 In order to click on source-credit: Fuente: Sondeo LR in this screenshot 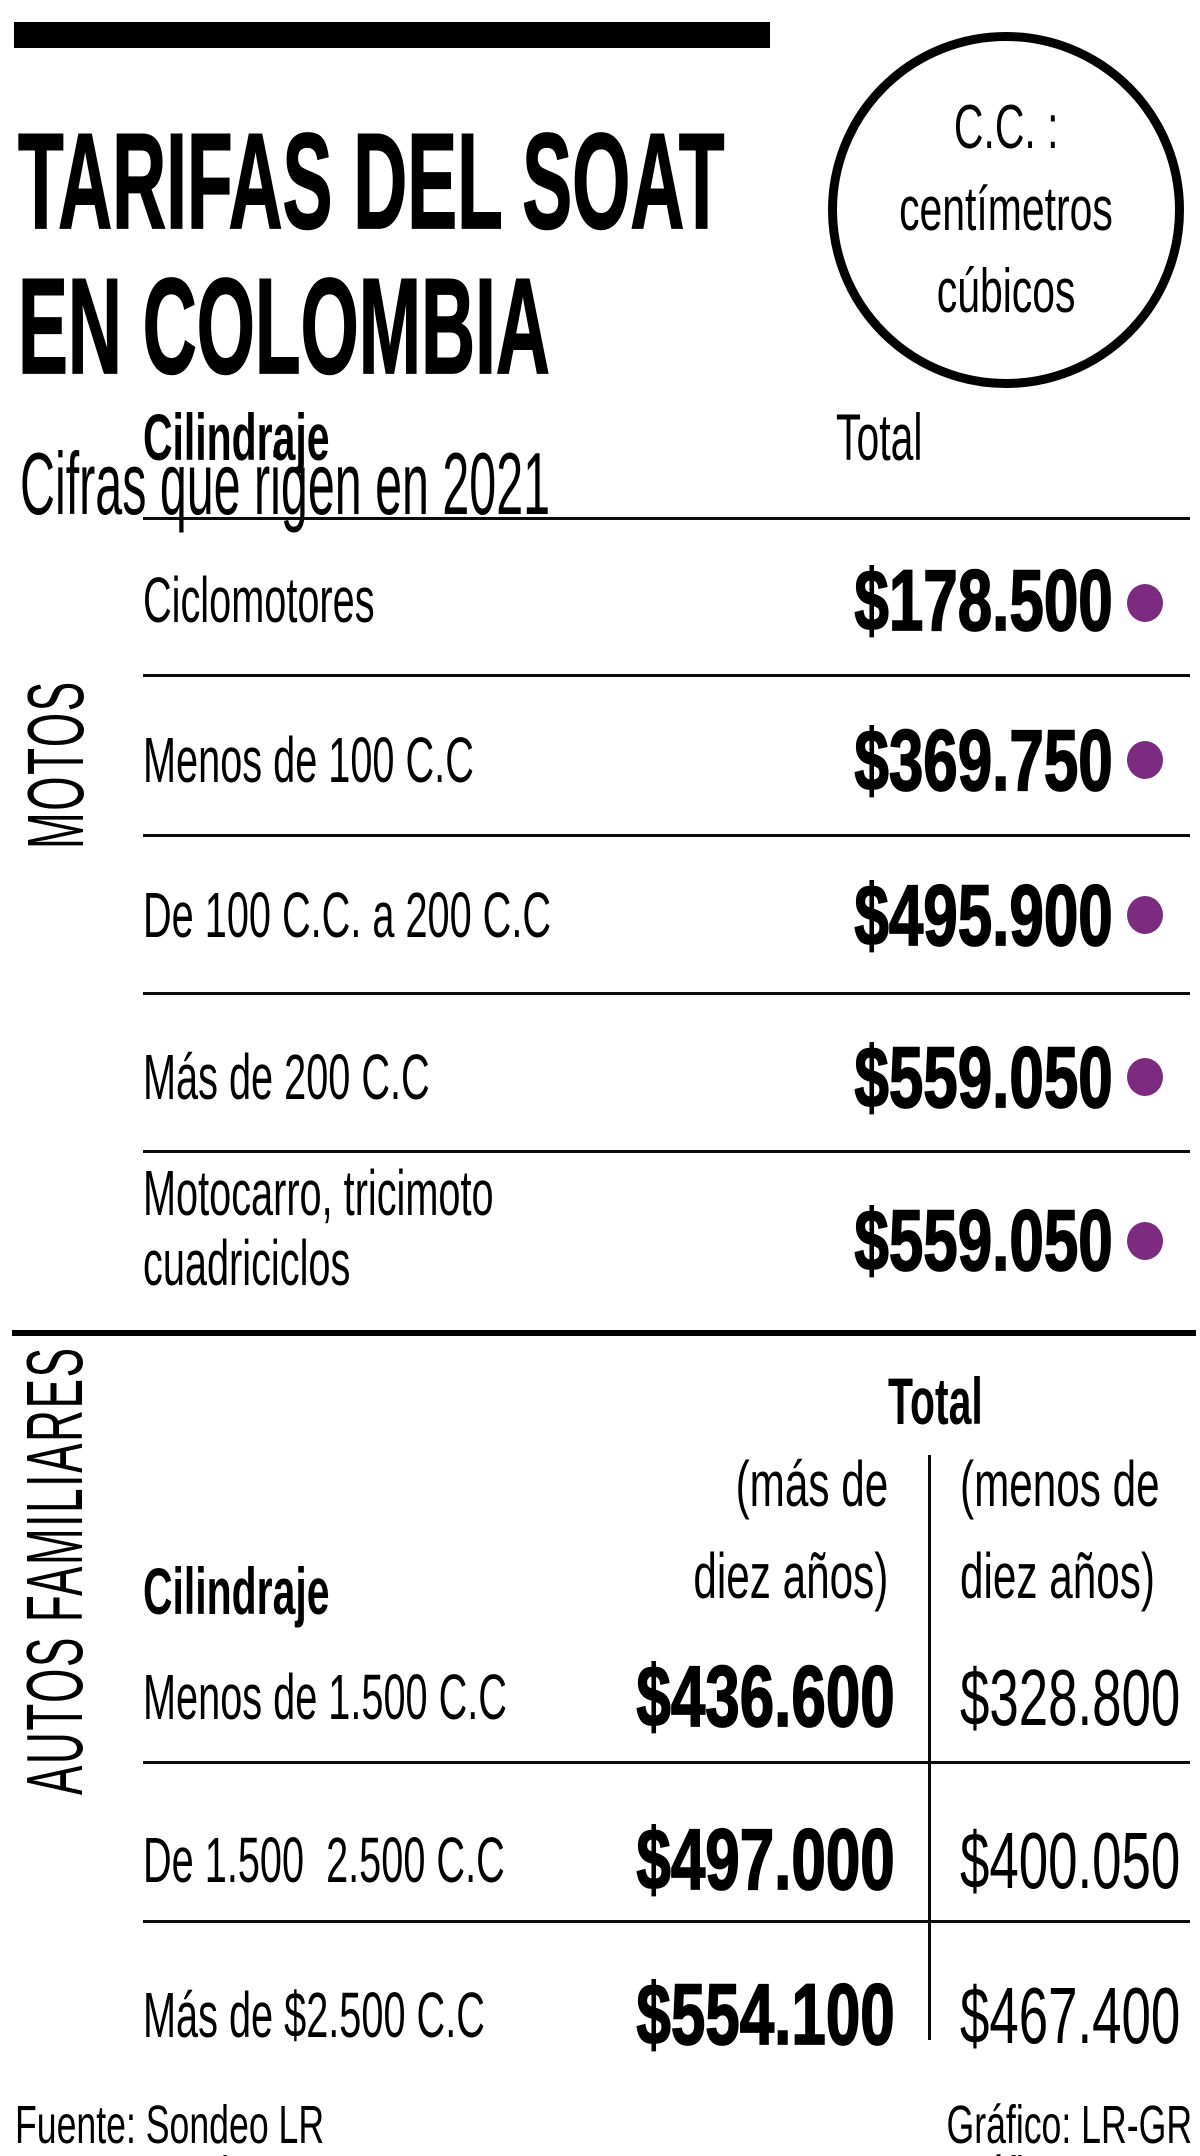, I will do `click(170, 2125)`.